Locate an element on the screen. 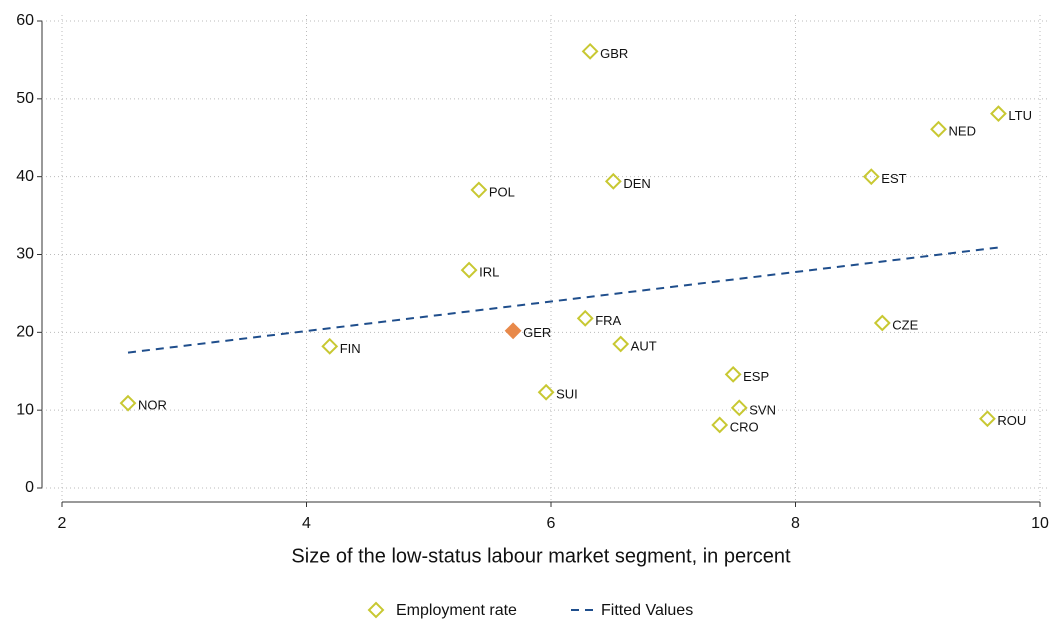  point-label: NED is located at coordinates (962, 131).